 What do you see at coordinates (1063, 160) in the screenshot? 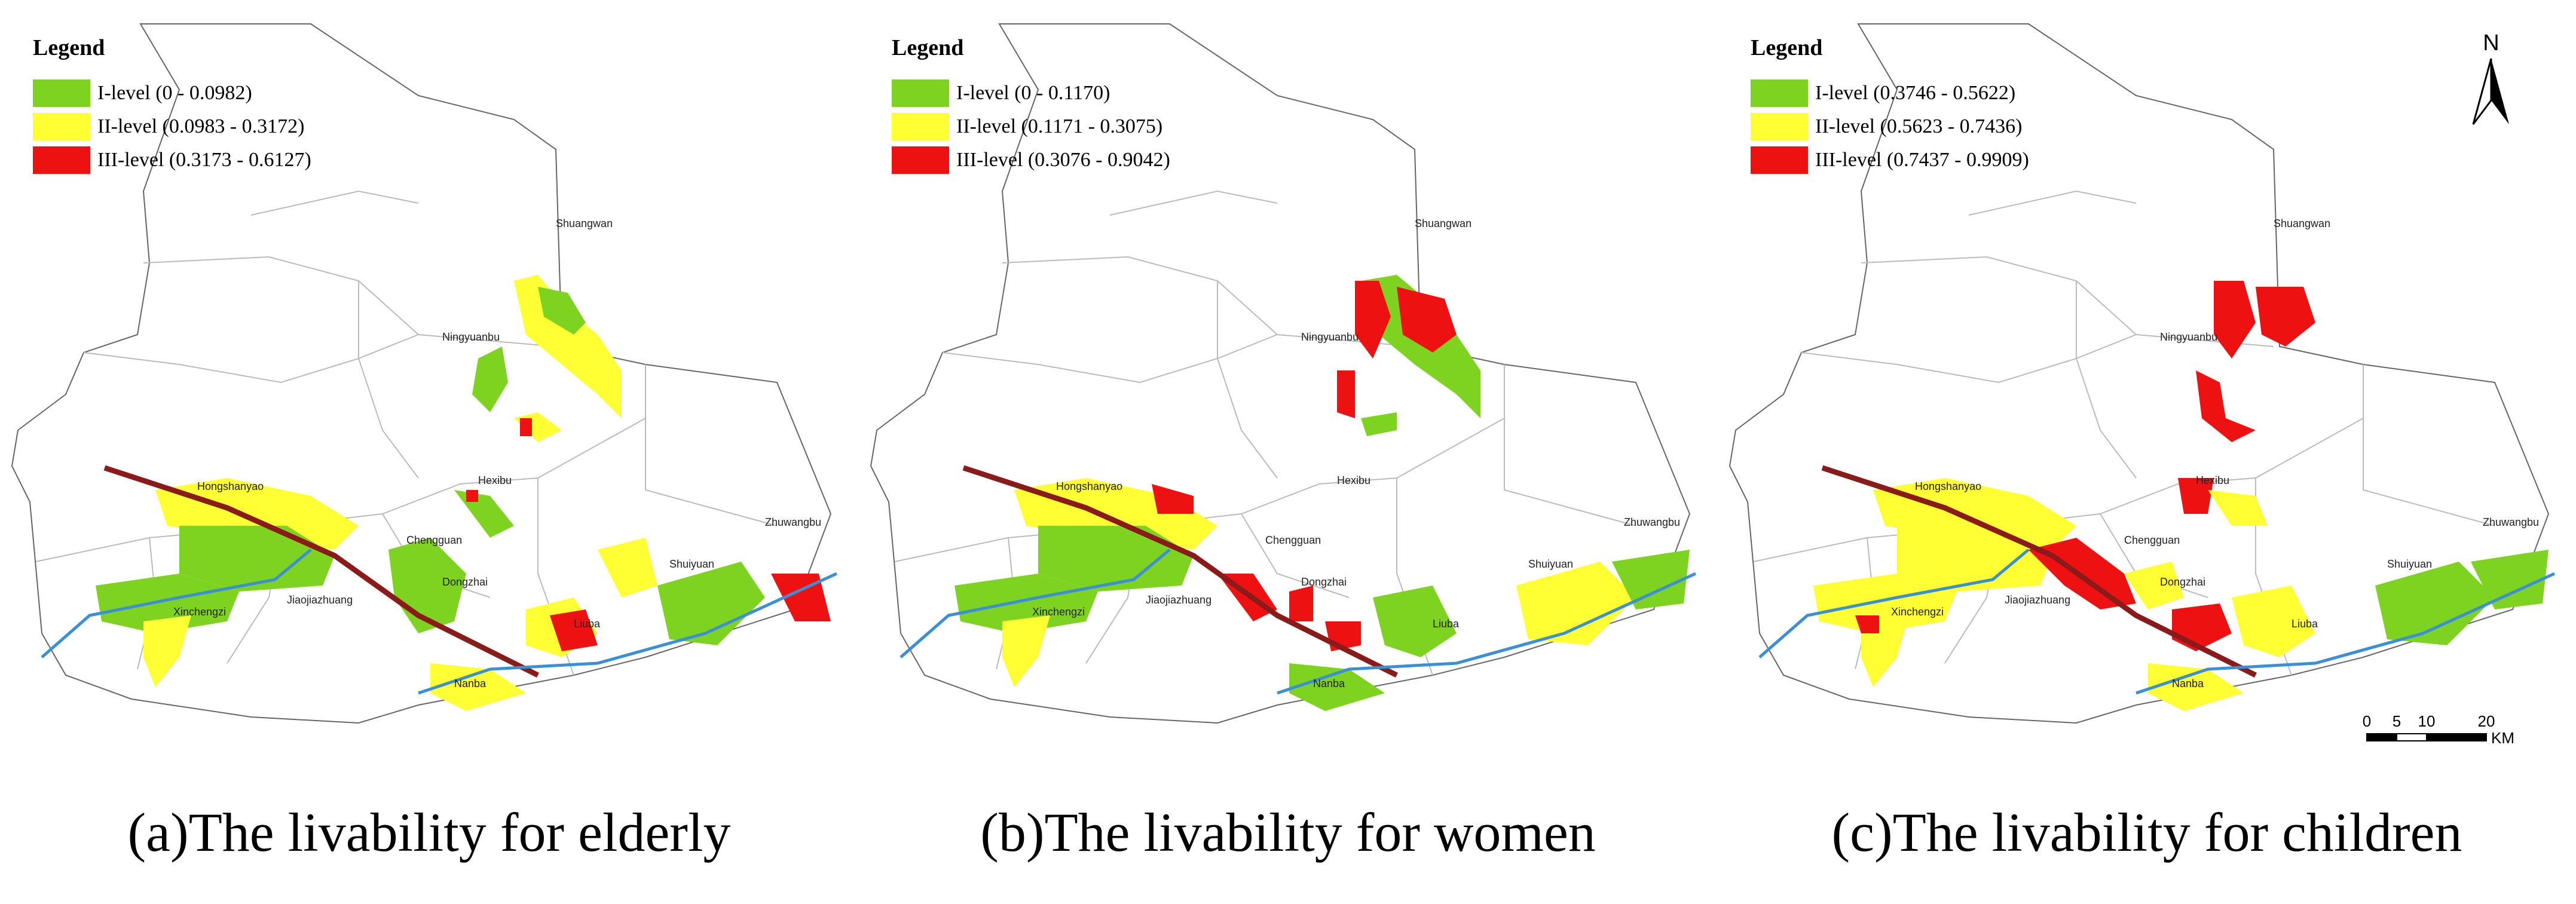
I see `legend-label-level3: III-level (0.3076 - 0.9042)` at bounding box center [1063, 160].